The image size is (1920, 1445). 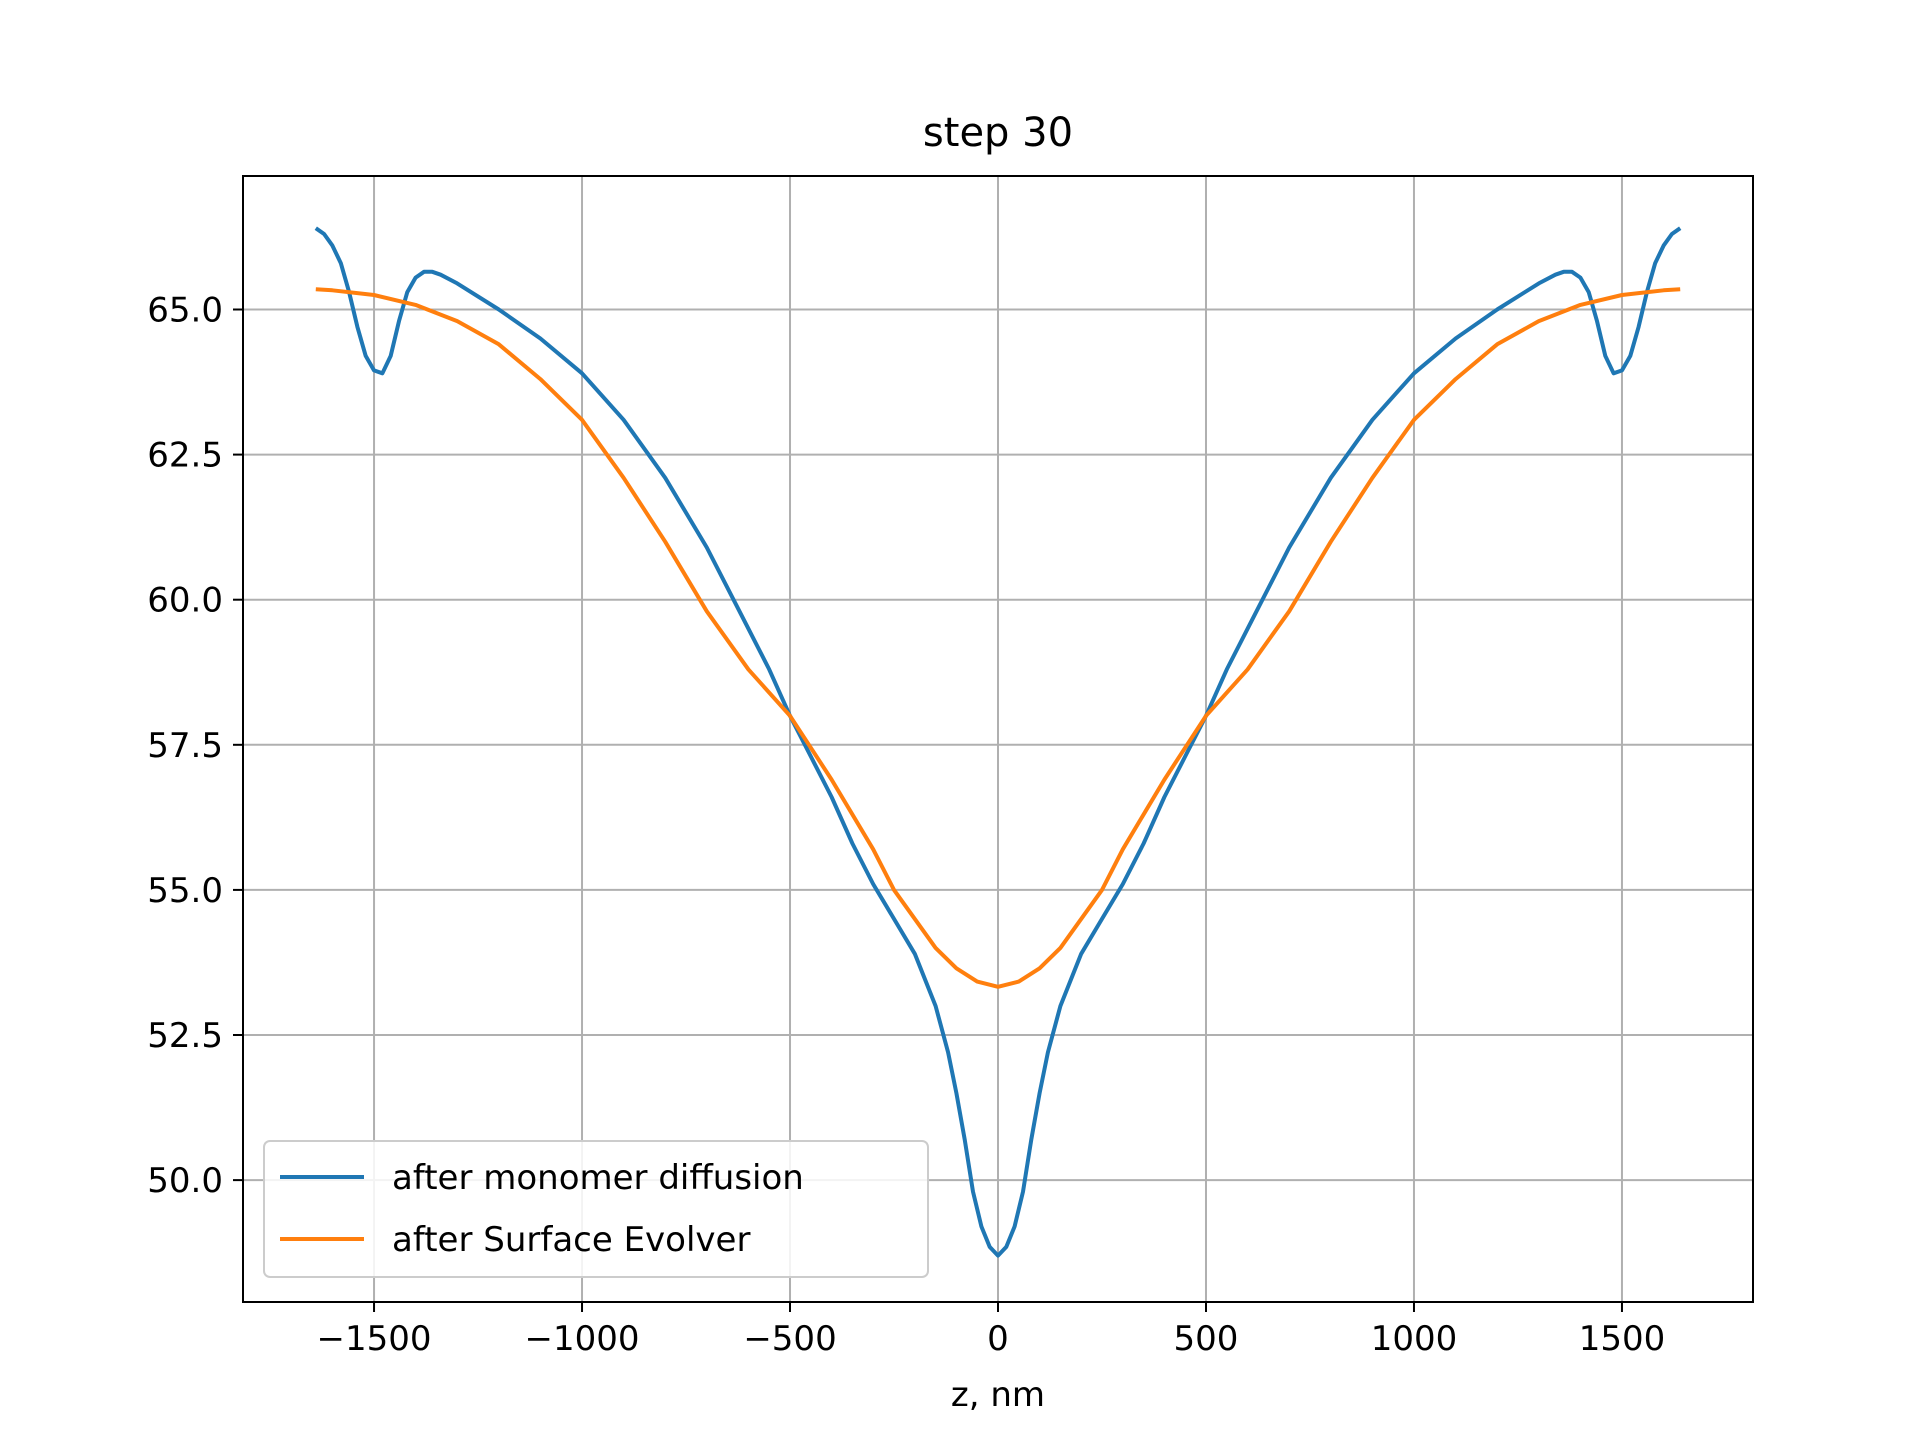 I want to click on x-tick-label: 1000, so click(x=1414, y=1339).